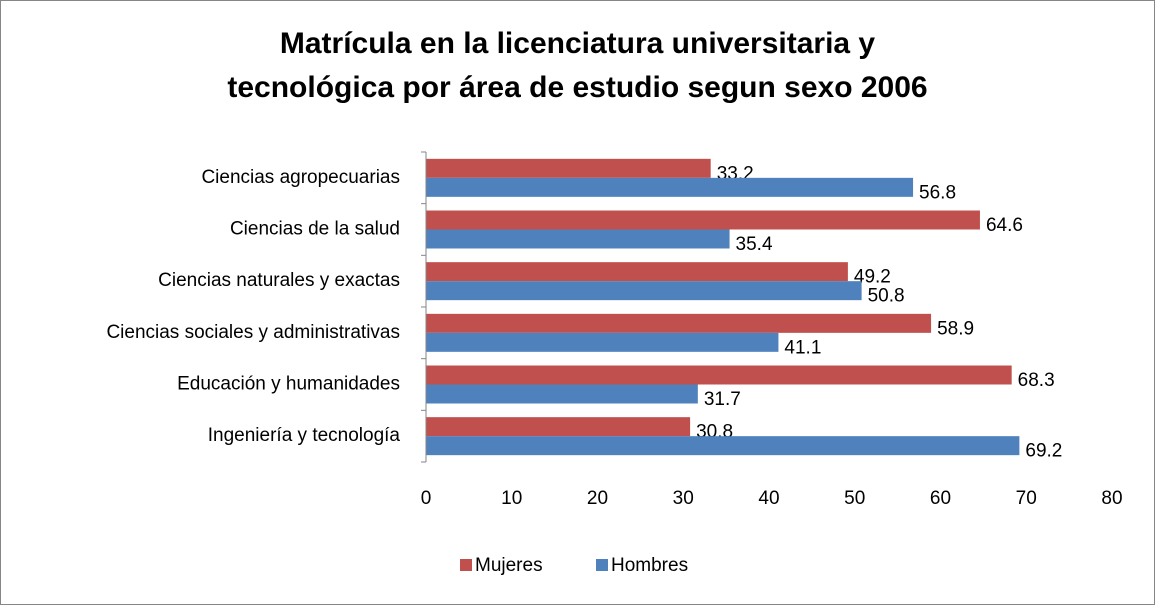 This screenshot has height=605, width=1155. I want to click on value-label: 64.6, so click(1004, 225).